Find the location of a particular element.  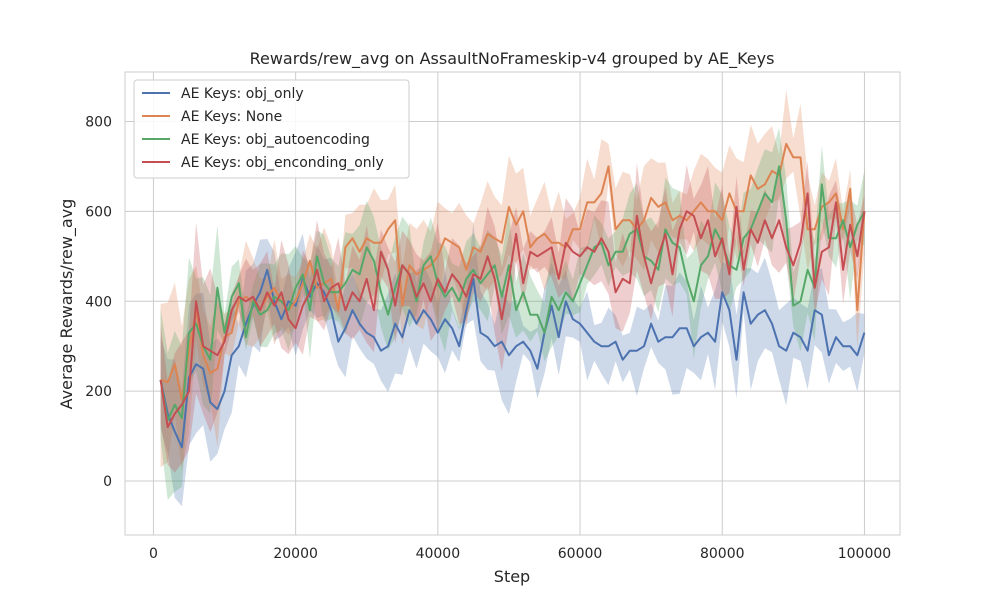

legend-label: AE Keys: obj_autoencoding is located at coordinates (275, 140).